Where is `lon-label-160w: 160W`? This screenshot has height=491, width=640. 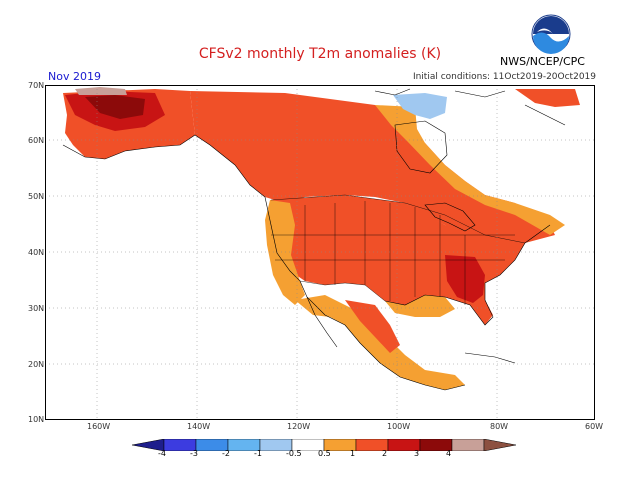 lon-label-160w: 160W is located at coordinates (99, 426).